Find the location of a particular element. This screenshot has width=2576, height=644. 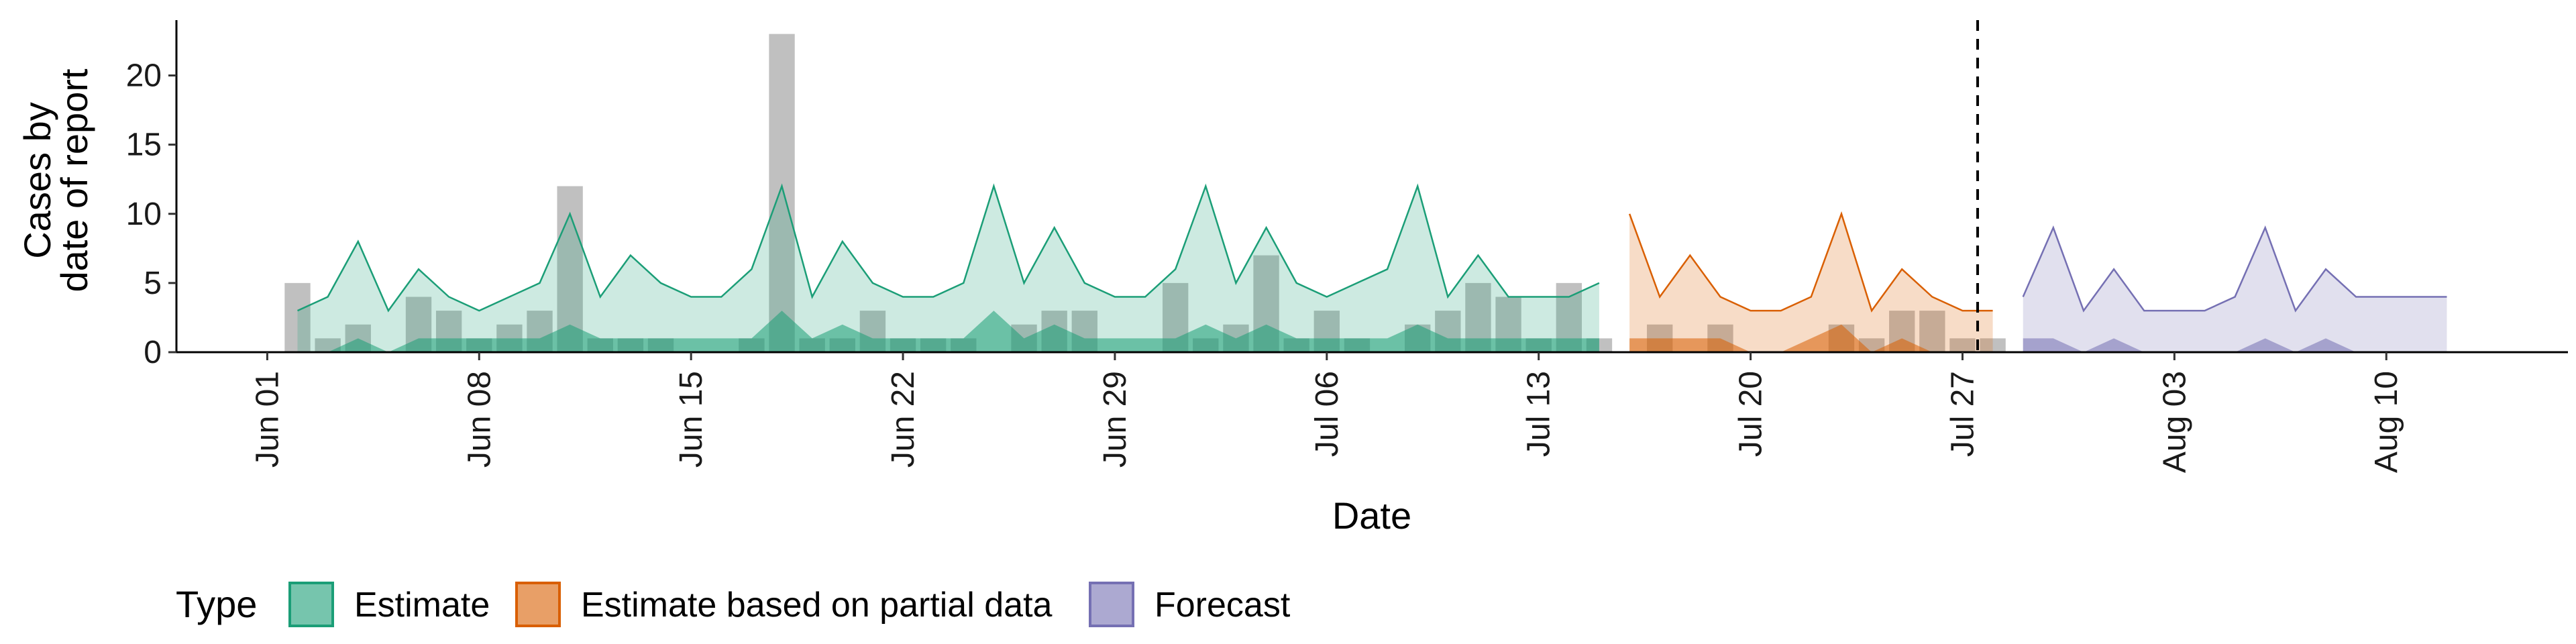

x-tick-label: Jun 29 is located at coordinates (1115, 419).